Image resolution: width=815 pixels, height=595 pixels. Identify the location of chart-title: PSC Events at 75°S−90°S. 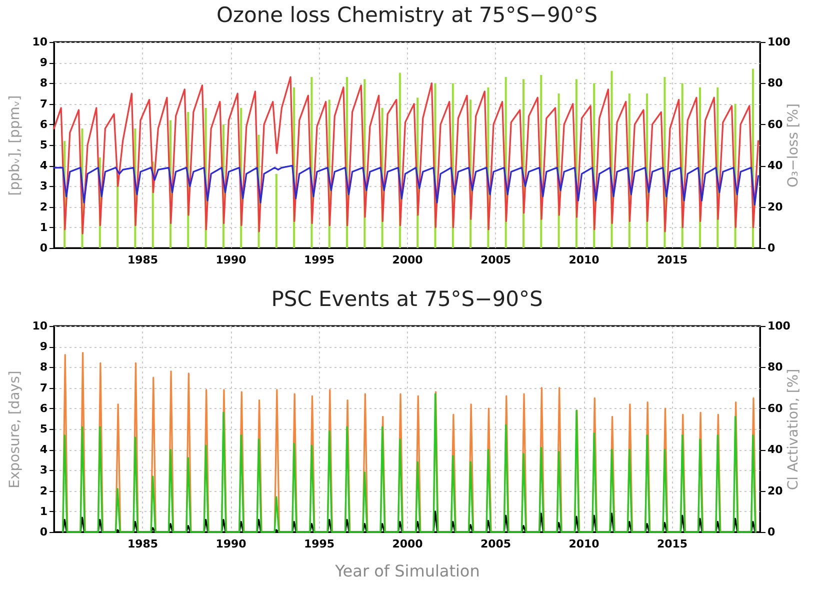
(407, 299).